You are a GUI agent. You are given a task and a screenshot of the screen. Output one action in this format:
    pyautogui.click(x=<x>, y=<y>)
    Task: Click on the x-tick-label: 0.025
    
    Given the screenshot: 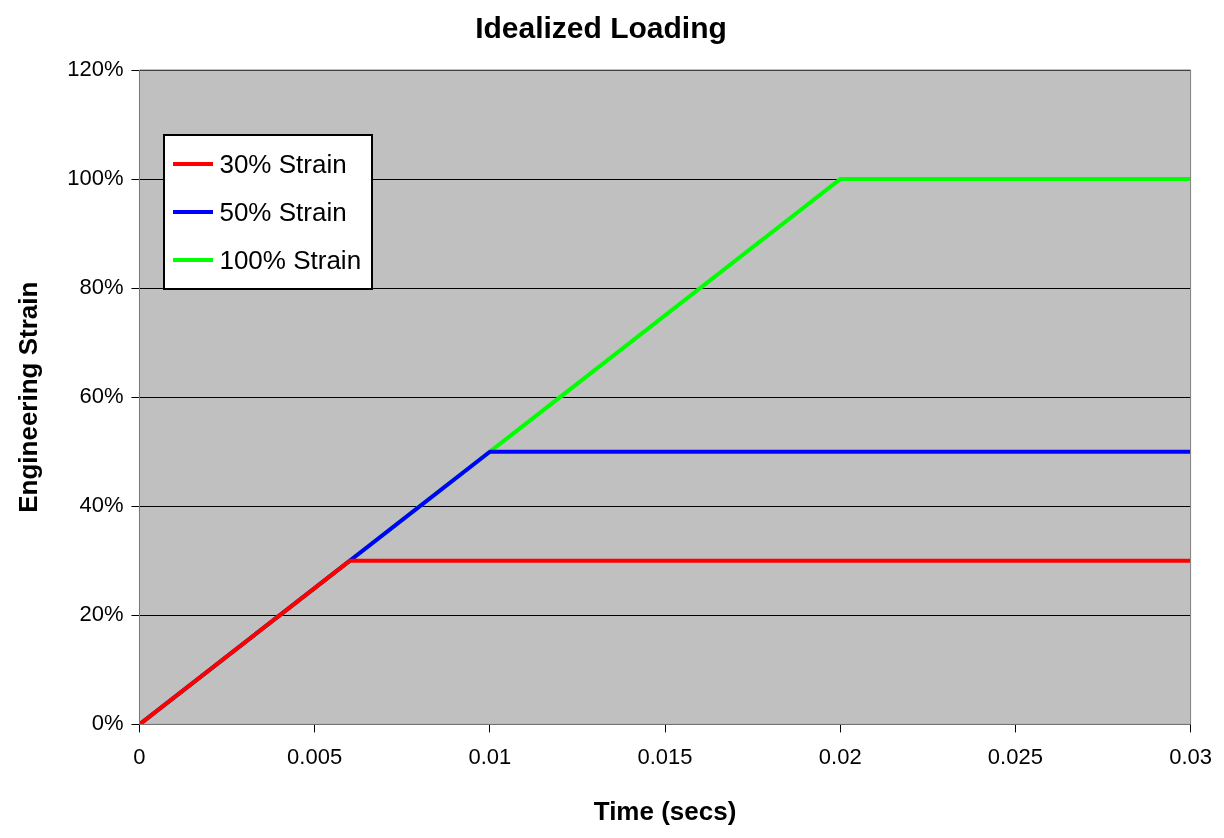 What is the action you would take?
    pyautogui.click(x=1015, y=756)
    